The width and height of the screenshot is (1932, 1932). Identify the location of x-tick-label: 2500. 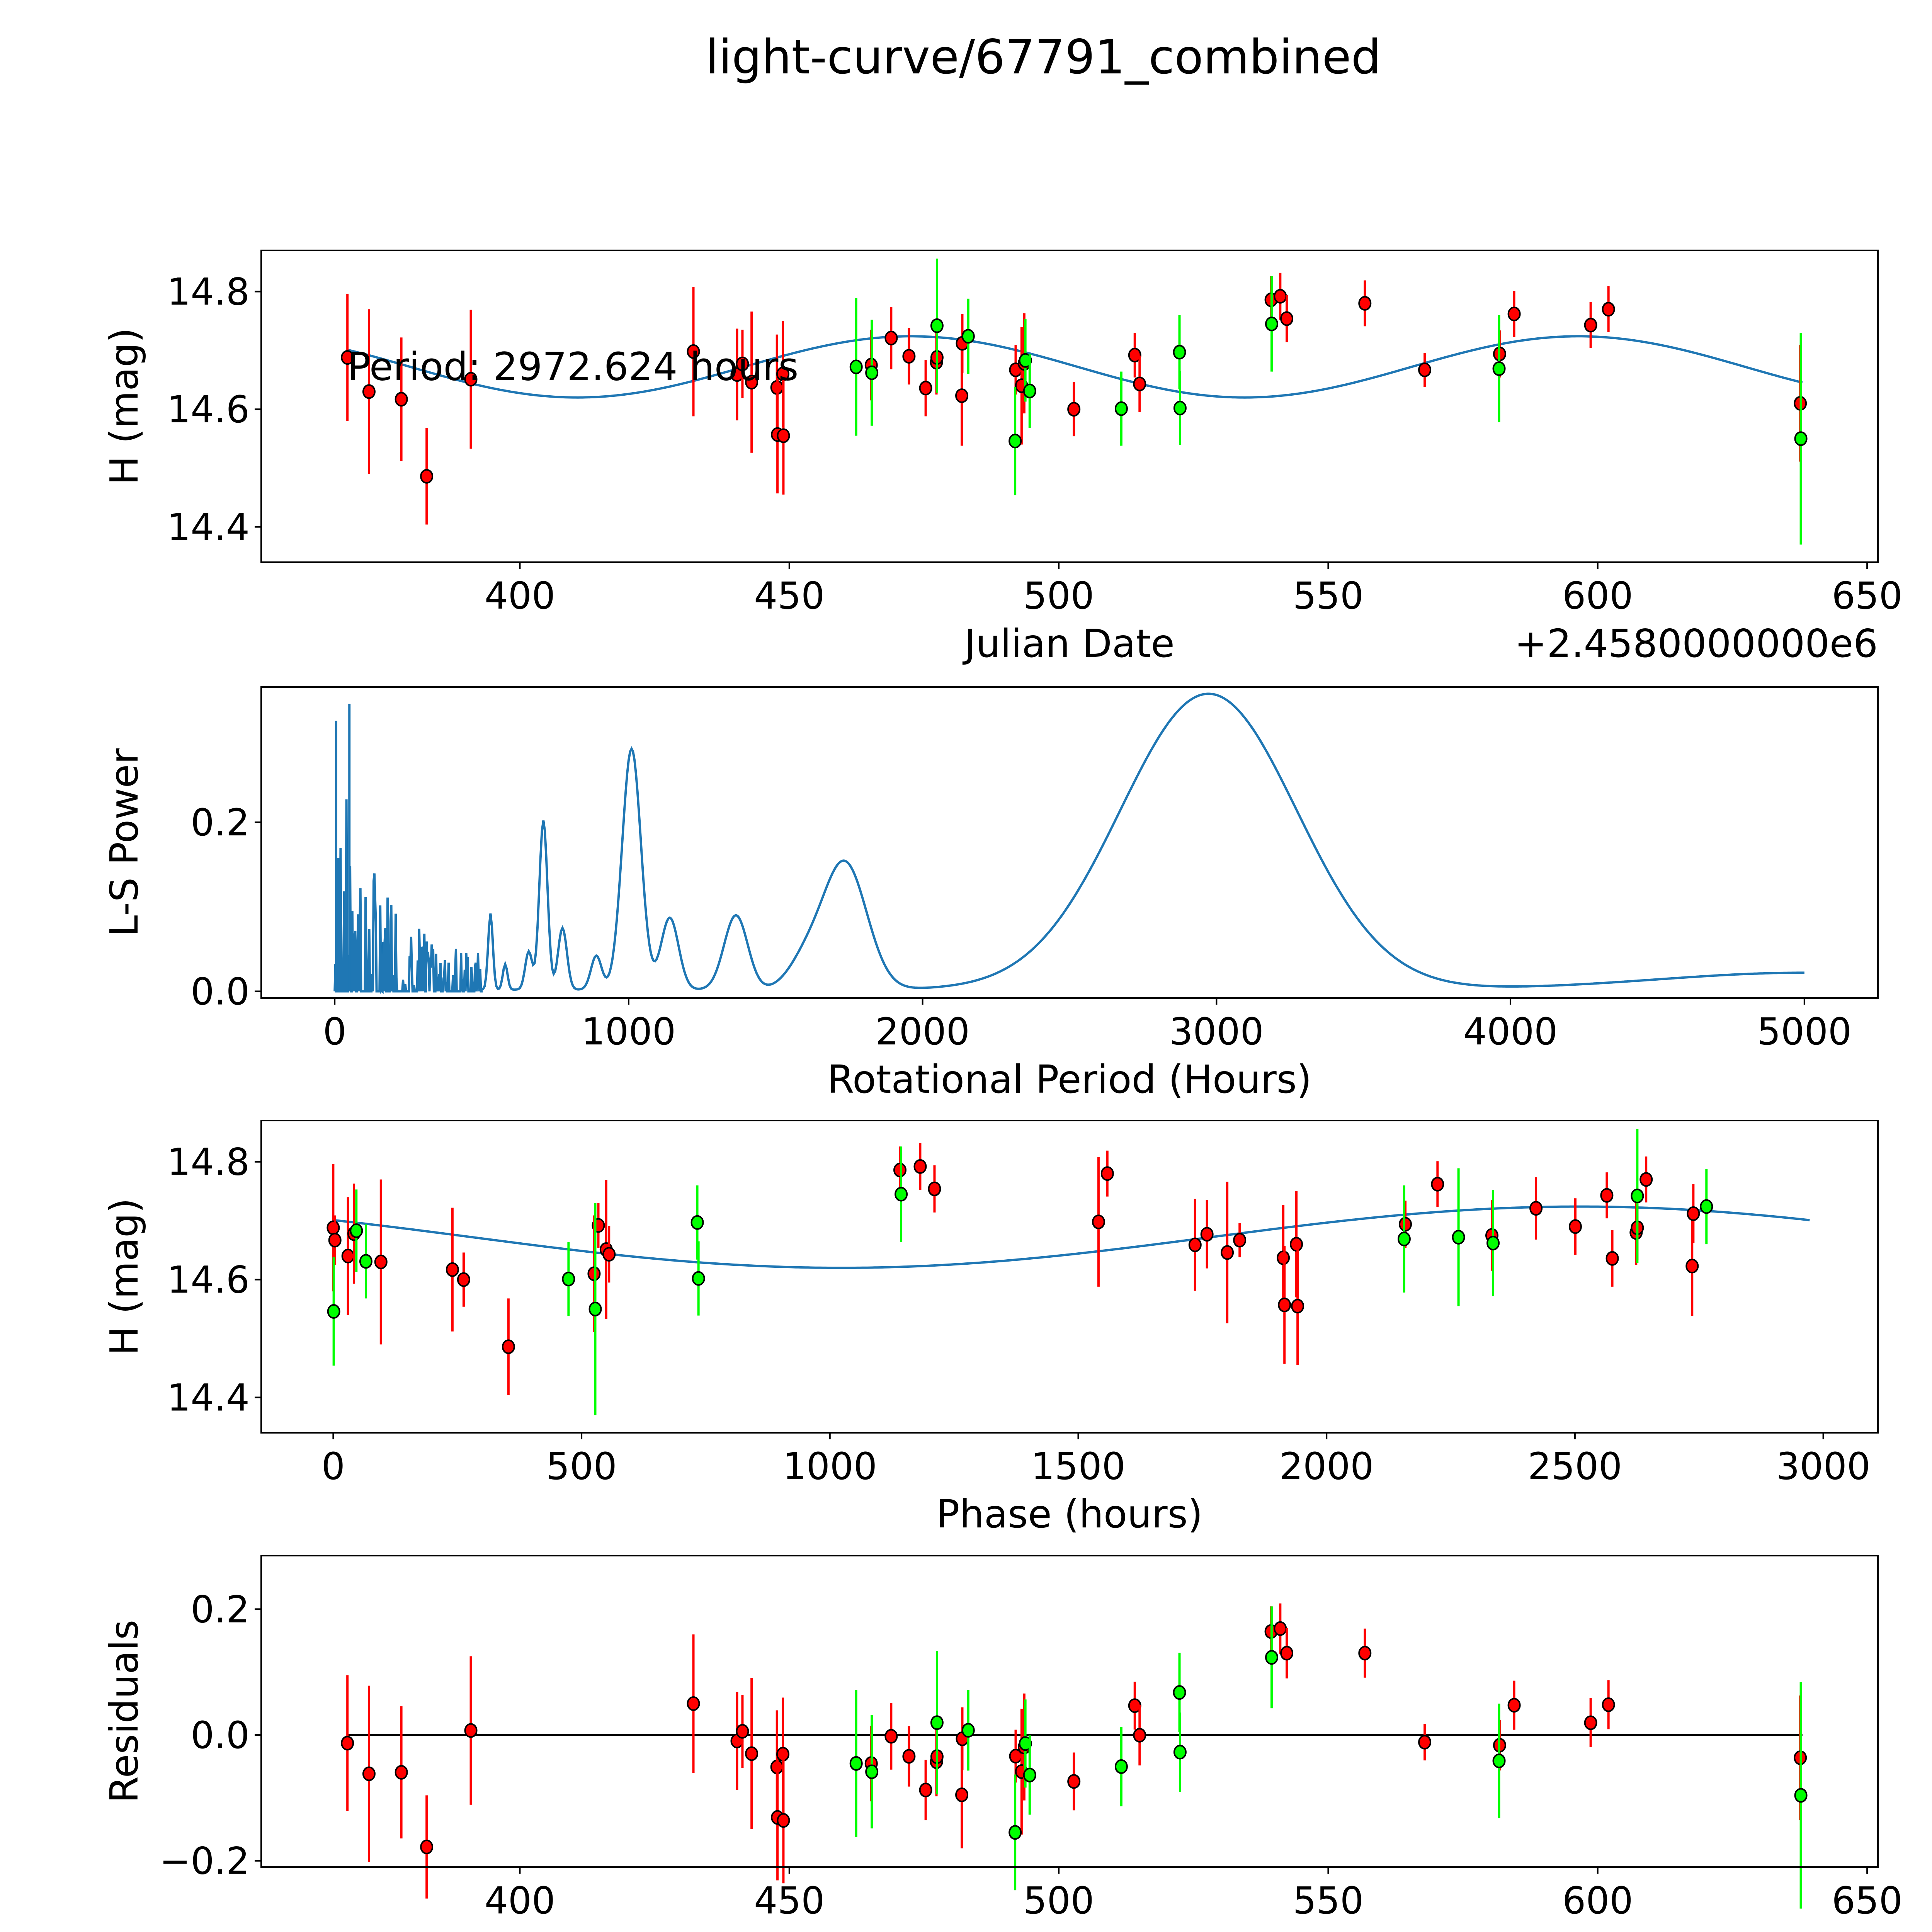
(1575, 1467).